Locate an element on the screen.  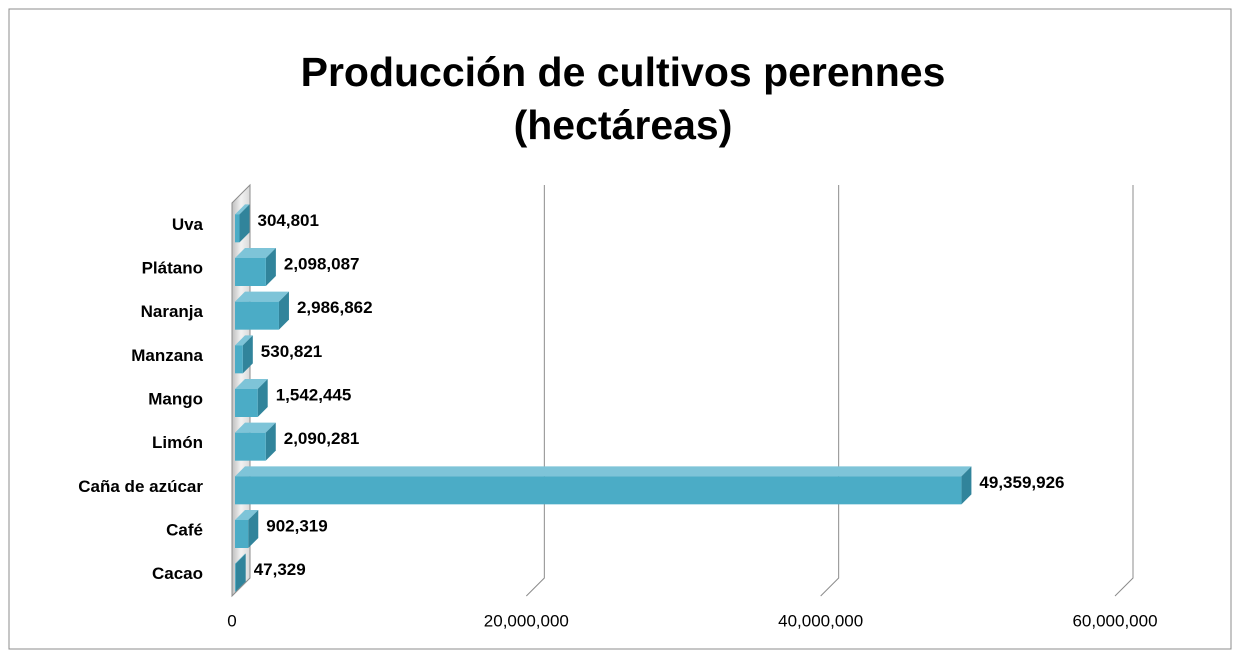
x-tick-label: 0 is located at coordinates (231, 620).